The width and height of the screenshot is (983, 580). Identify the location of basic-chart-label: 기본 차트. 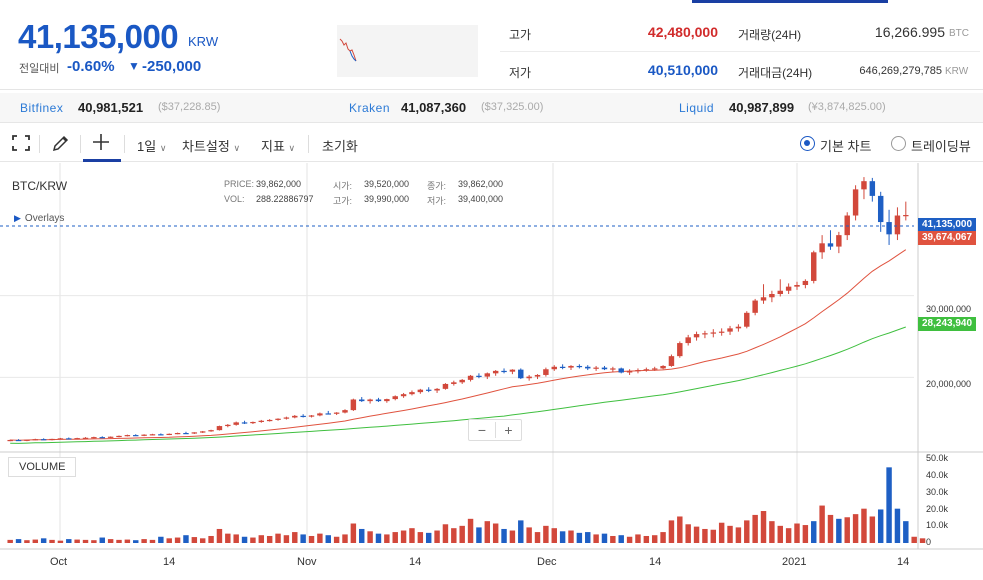
(846, 146).